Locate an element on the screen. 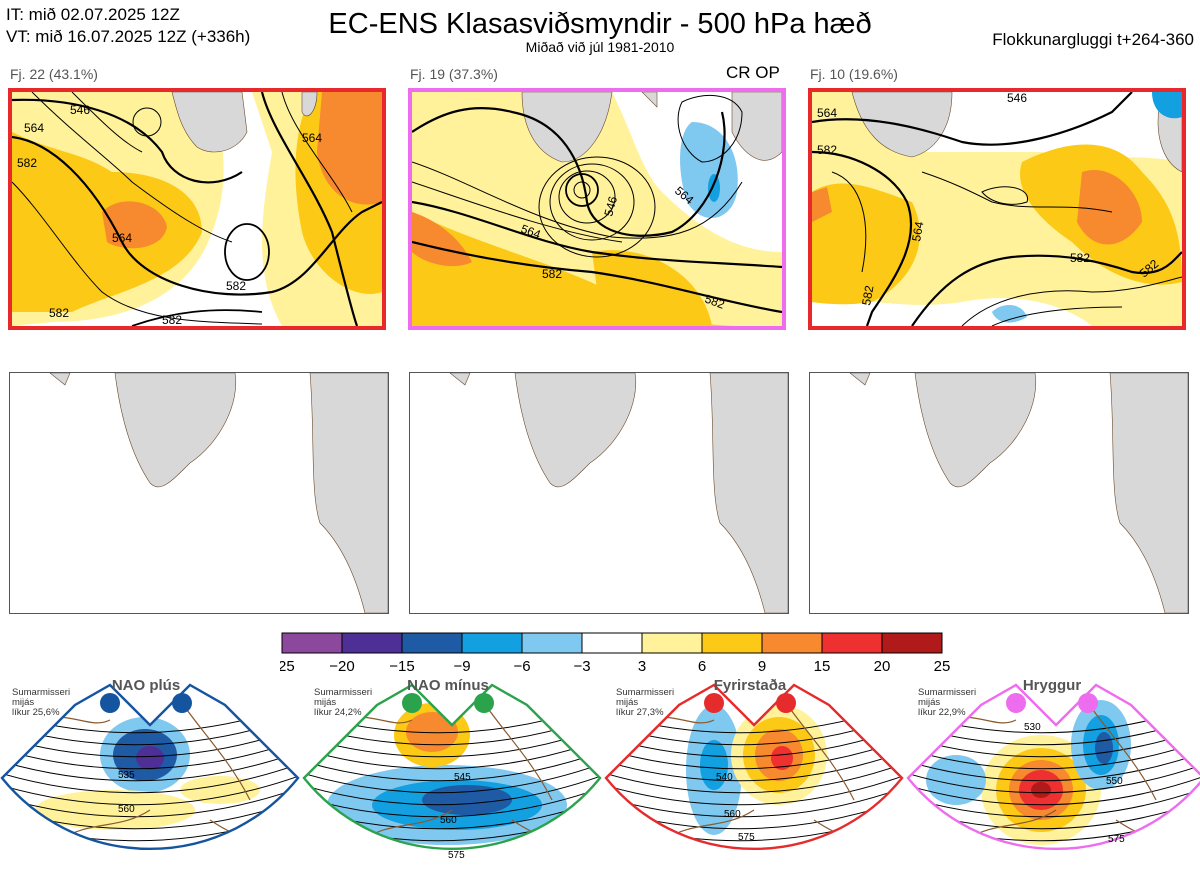 The height and width of the screenshot is (876, 1200). cluster-1-label: Fj. 22 (43.1%) is located at coordinates (54, 74).